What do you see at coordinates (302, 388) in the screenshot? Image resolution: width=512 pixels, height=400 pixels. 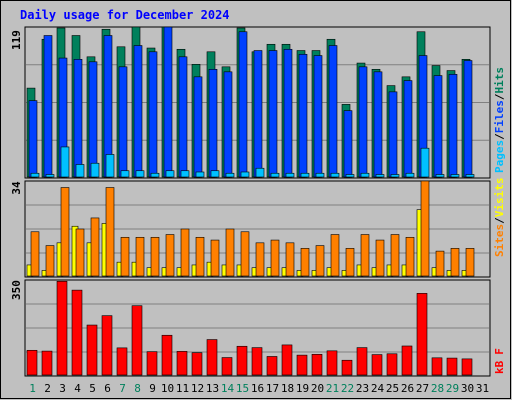 I see `x-tick-label: 19` at bounding box center [302, 388].